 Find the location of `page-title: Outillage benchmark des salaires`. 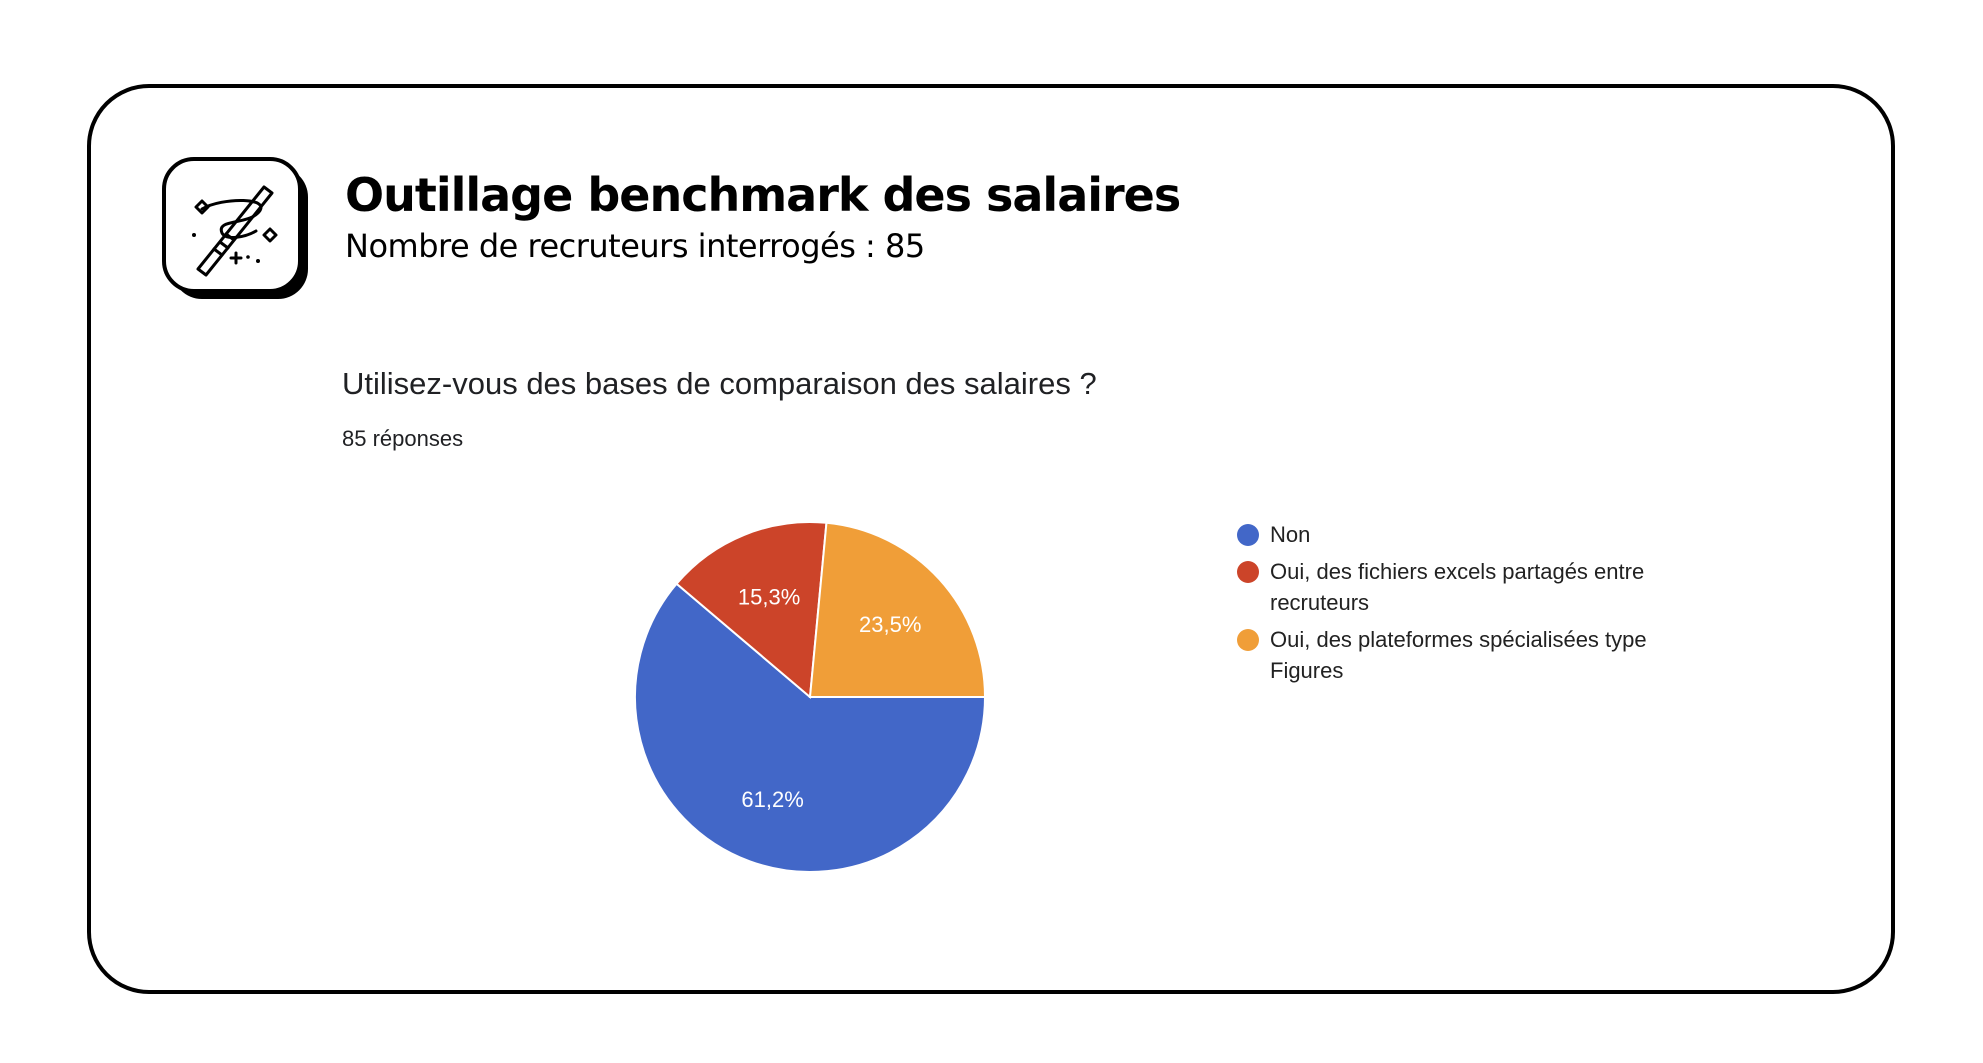

page-title: Outillage benchmark des salaires is located at coordinates (763, 195).